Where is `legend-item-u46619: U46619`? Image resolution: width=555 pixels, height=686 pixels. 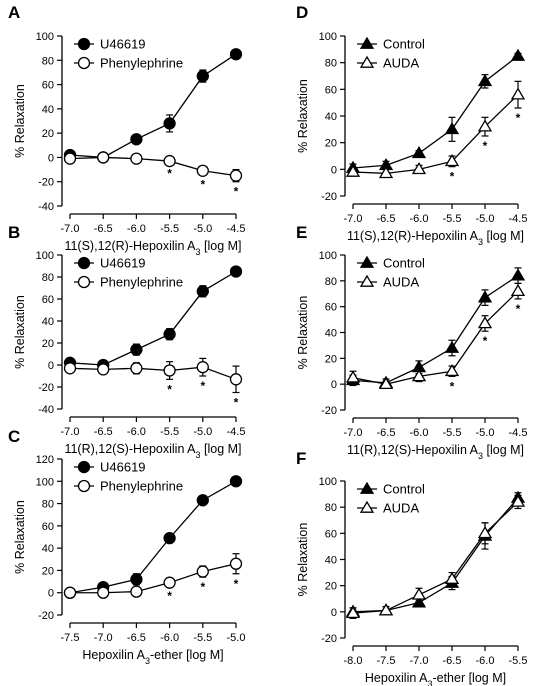 legend-item-u46619: U46619 is located at coordinates (110, 467).